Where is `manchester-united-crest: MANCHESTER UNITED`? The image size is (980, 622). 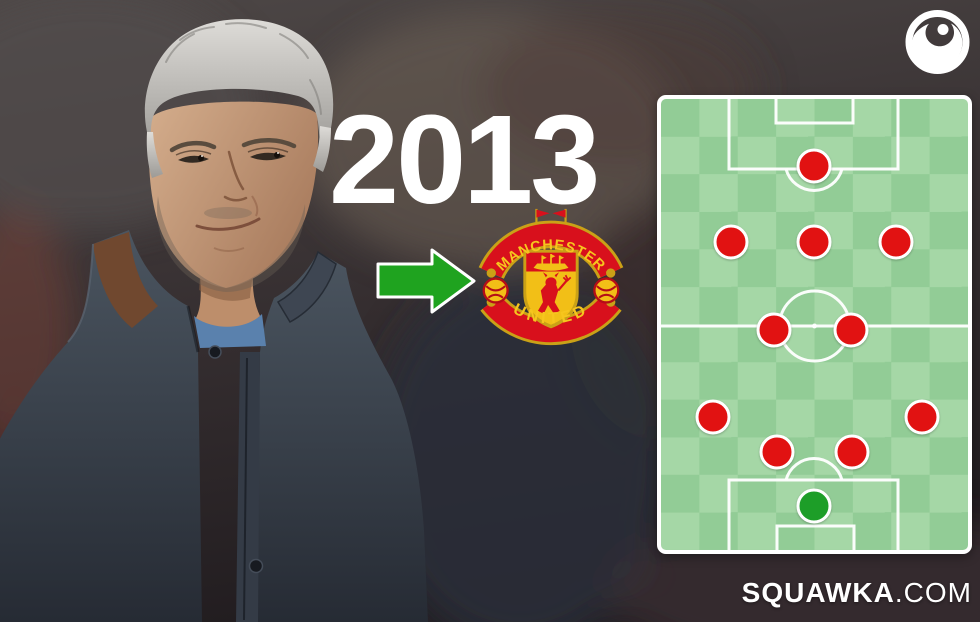 manchester-united-crest: MANCHESTER UNITED is located at coordinates (551, 277).